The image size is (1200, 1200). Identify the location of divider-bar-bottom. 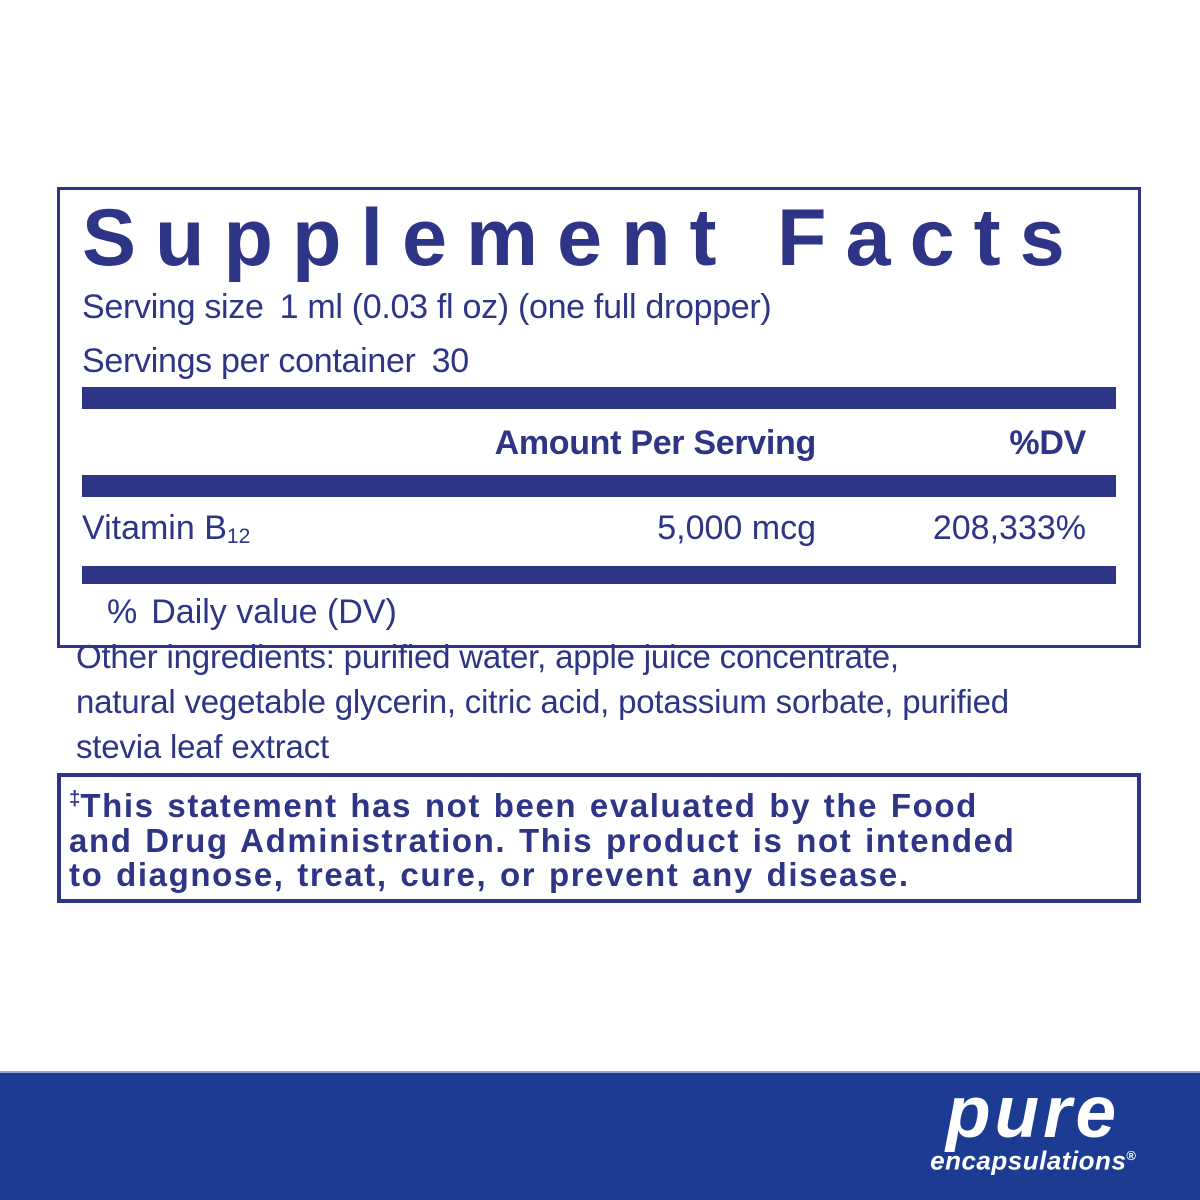
(599, 575).